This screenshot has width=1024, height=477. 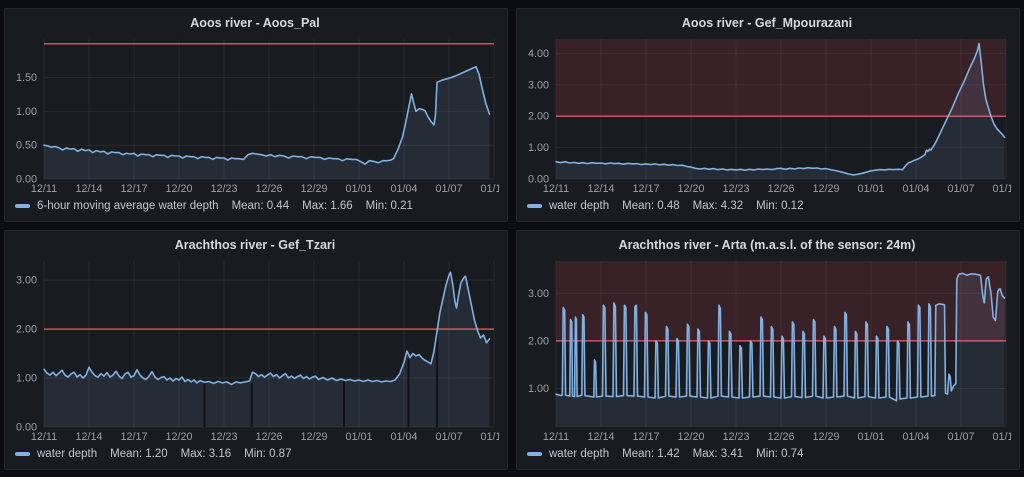 What do you see at coordinates (389, 206) in the screenshot?
I see `legend-stat-min: Min: 0.21` at bounding box center [389, 206].